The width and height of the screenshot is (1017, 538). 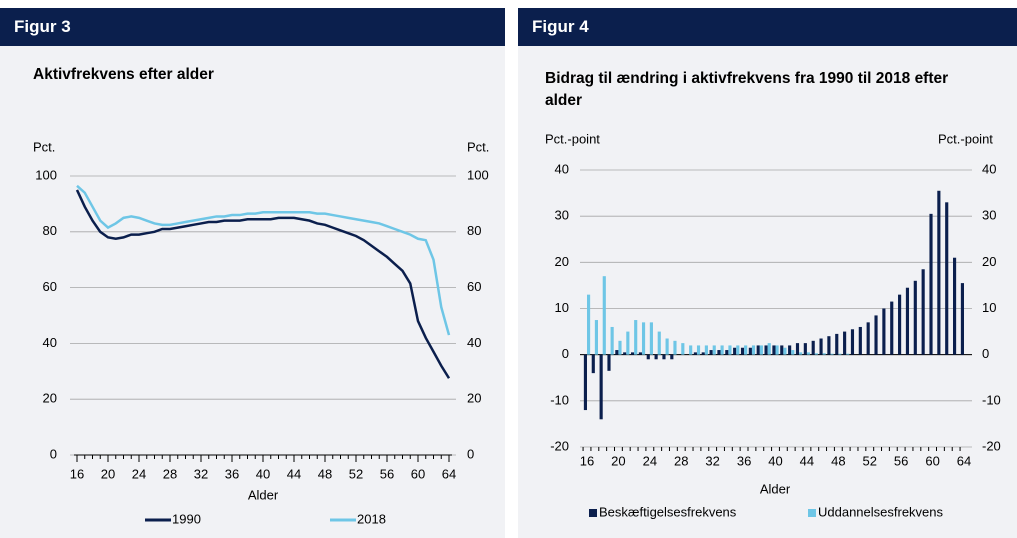 What do you see at coordinates (474, 230) in the screenshot?
I see `y2-tick-label: 80` at bounding box center [474, 230].